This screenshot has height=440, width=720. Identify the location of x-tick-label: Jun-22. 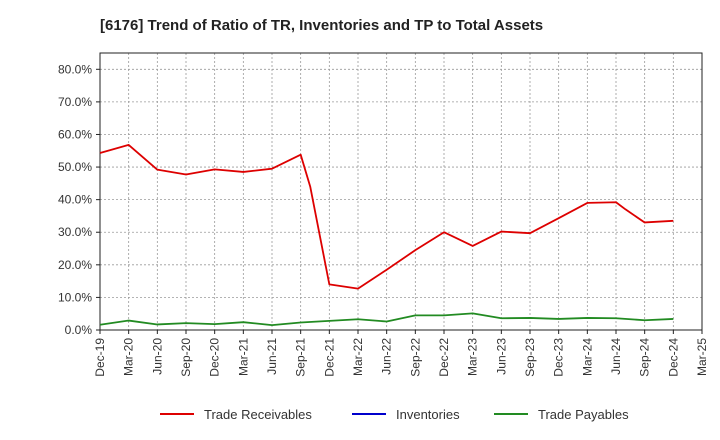
(387, 356).